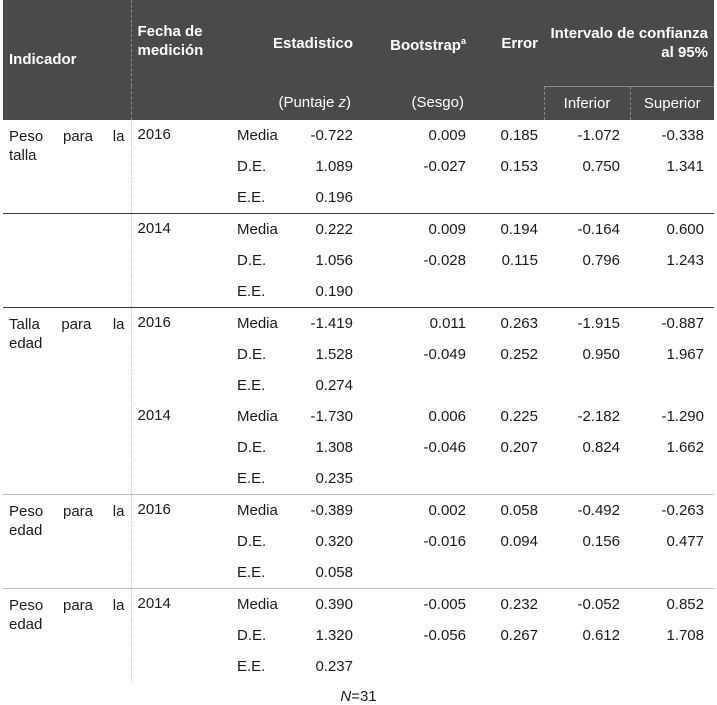  What do you see at coordinates (334, 478) in the screenshot?
I see `cell-value: 0.235` at bounding box center [334, 478].